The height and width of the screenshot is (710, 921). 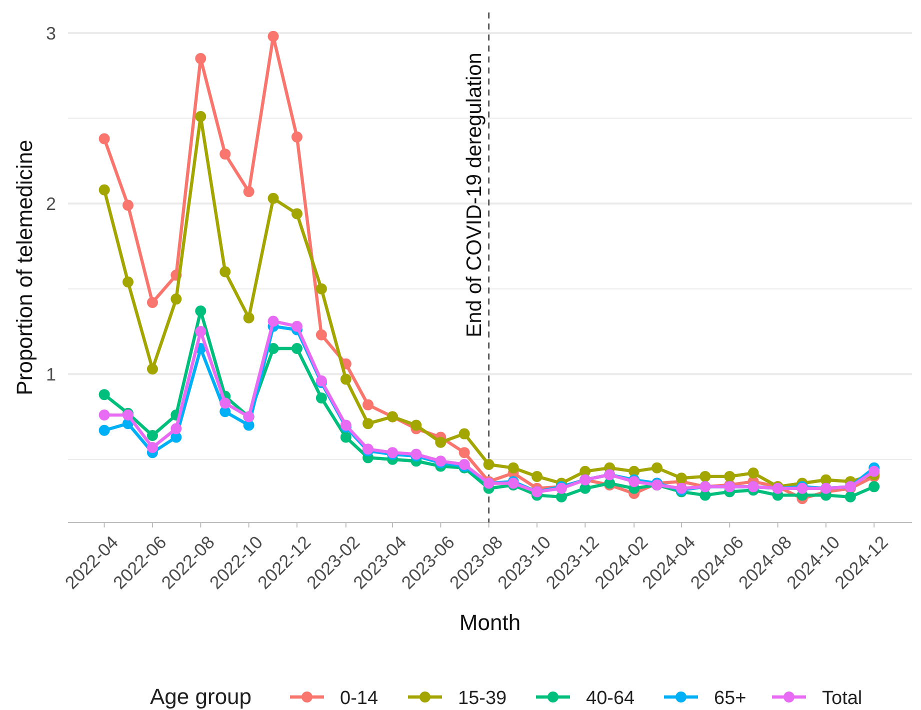 I want to click on legend-label: 40-64, so click(x=611, y=698).